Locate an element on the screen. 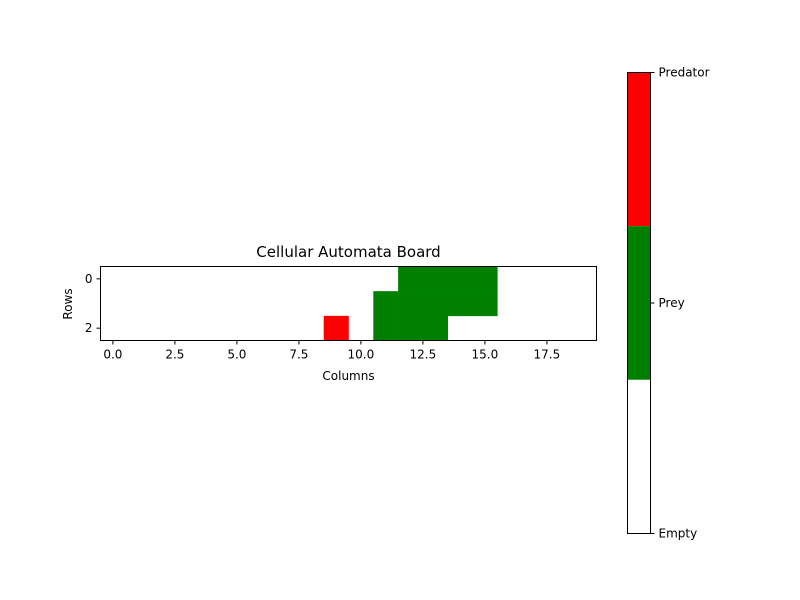 Image resolution: width=800 pixels, height=600 pixels. board-cells is located at coordinates (410, 303).